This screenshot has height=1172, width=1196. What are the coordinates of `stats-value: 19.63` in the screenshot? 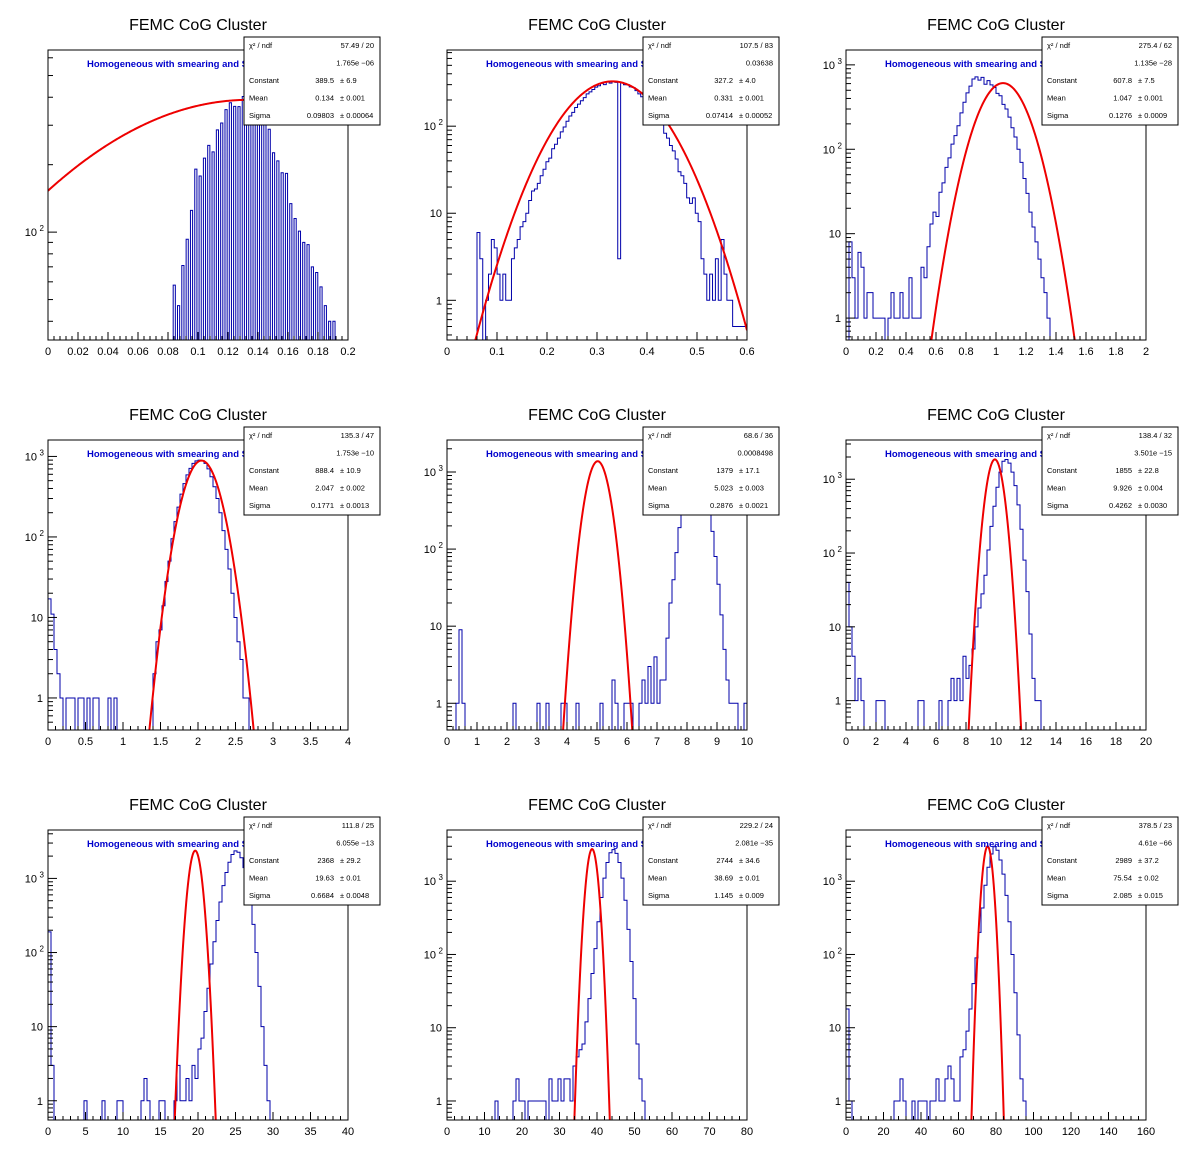 It's located at (324, 878).